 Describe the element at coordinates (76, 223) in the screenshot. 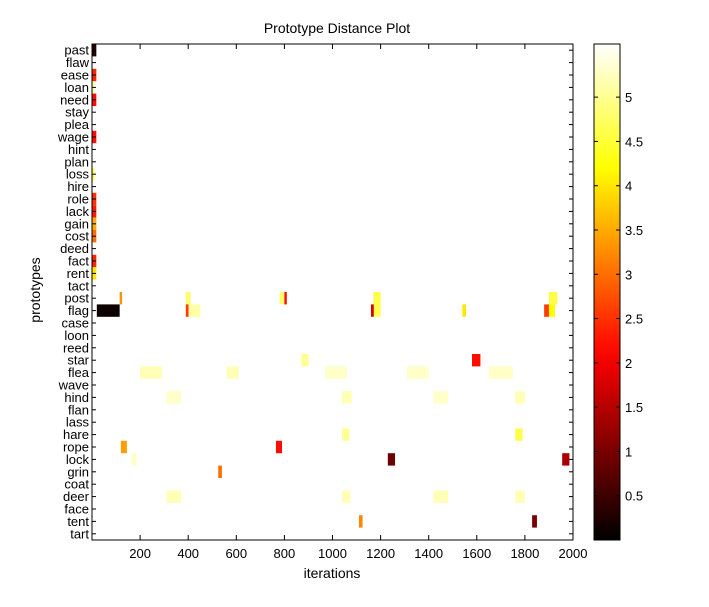

I see `row-label: gain` at that location.